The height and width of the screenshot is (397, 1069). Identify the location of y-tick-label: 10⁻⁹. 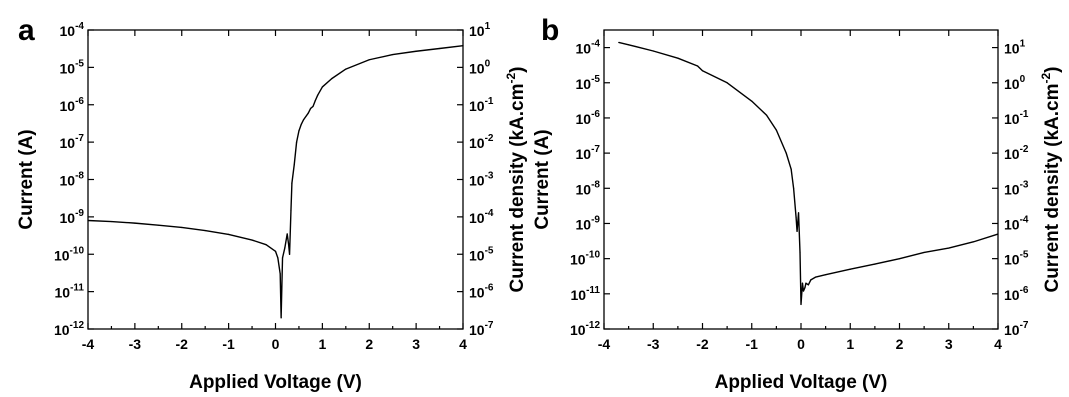
(72, 217).